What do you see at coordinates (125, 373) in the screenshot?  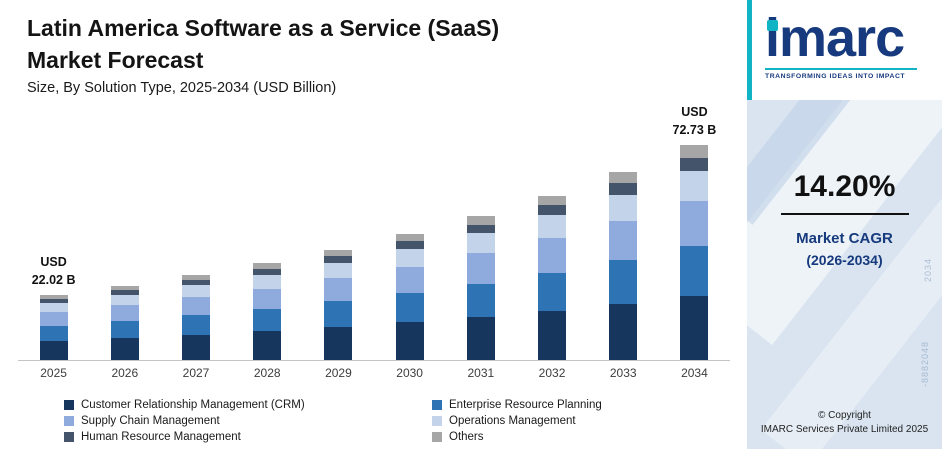 I see `x-axis-label: 2026` at bounding box center [125, 373].